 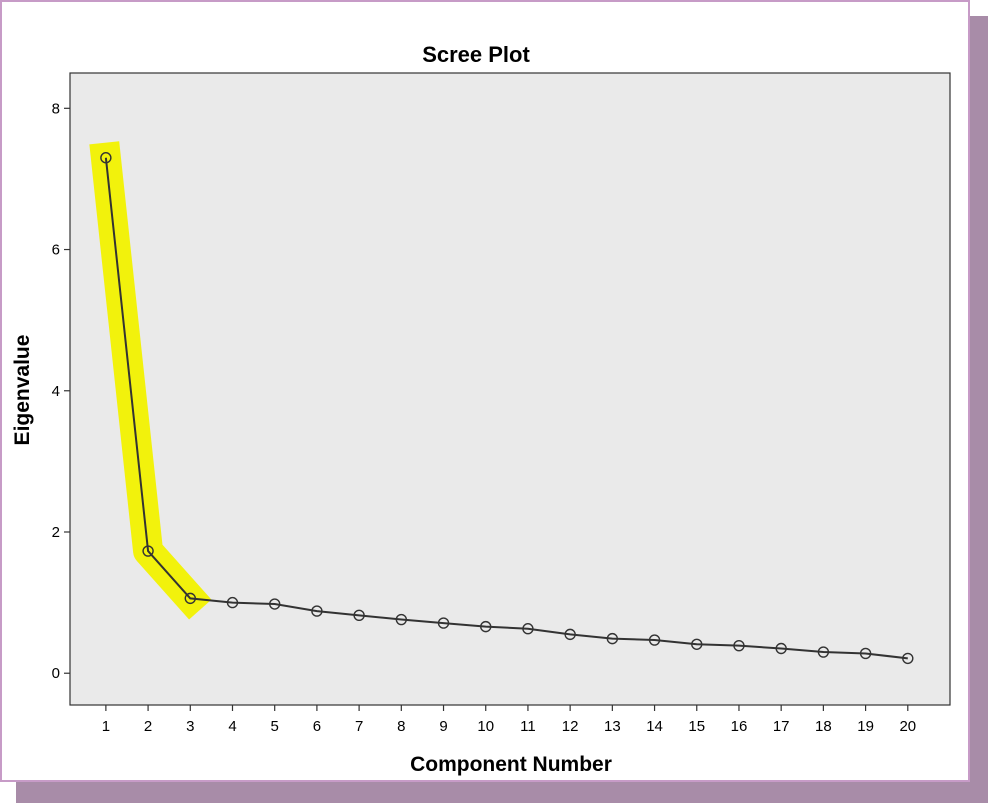 I want to click on x-tick-label: 8, so click(x=401, y=726).